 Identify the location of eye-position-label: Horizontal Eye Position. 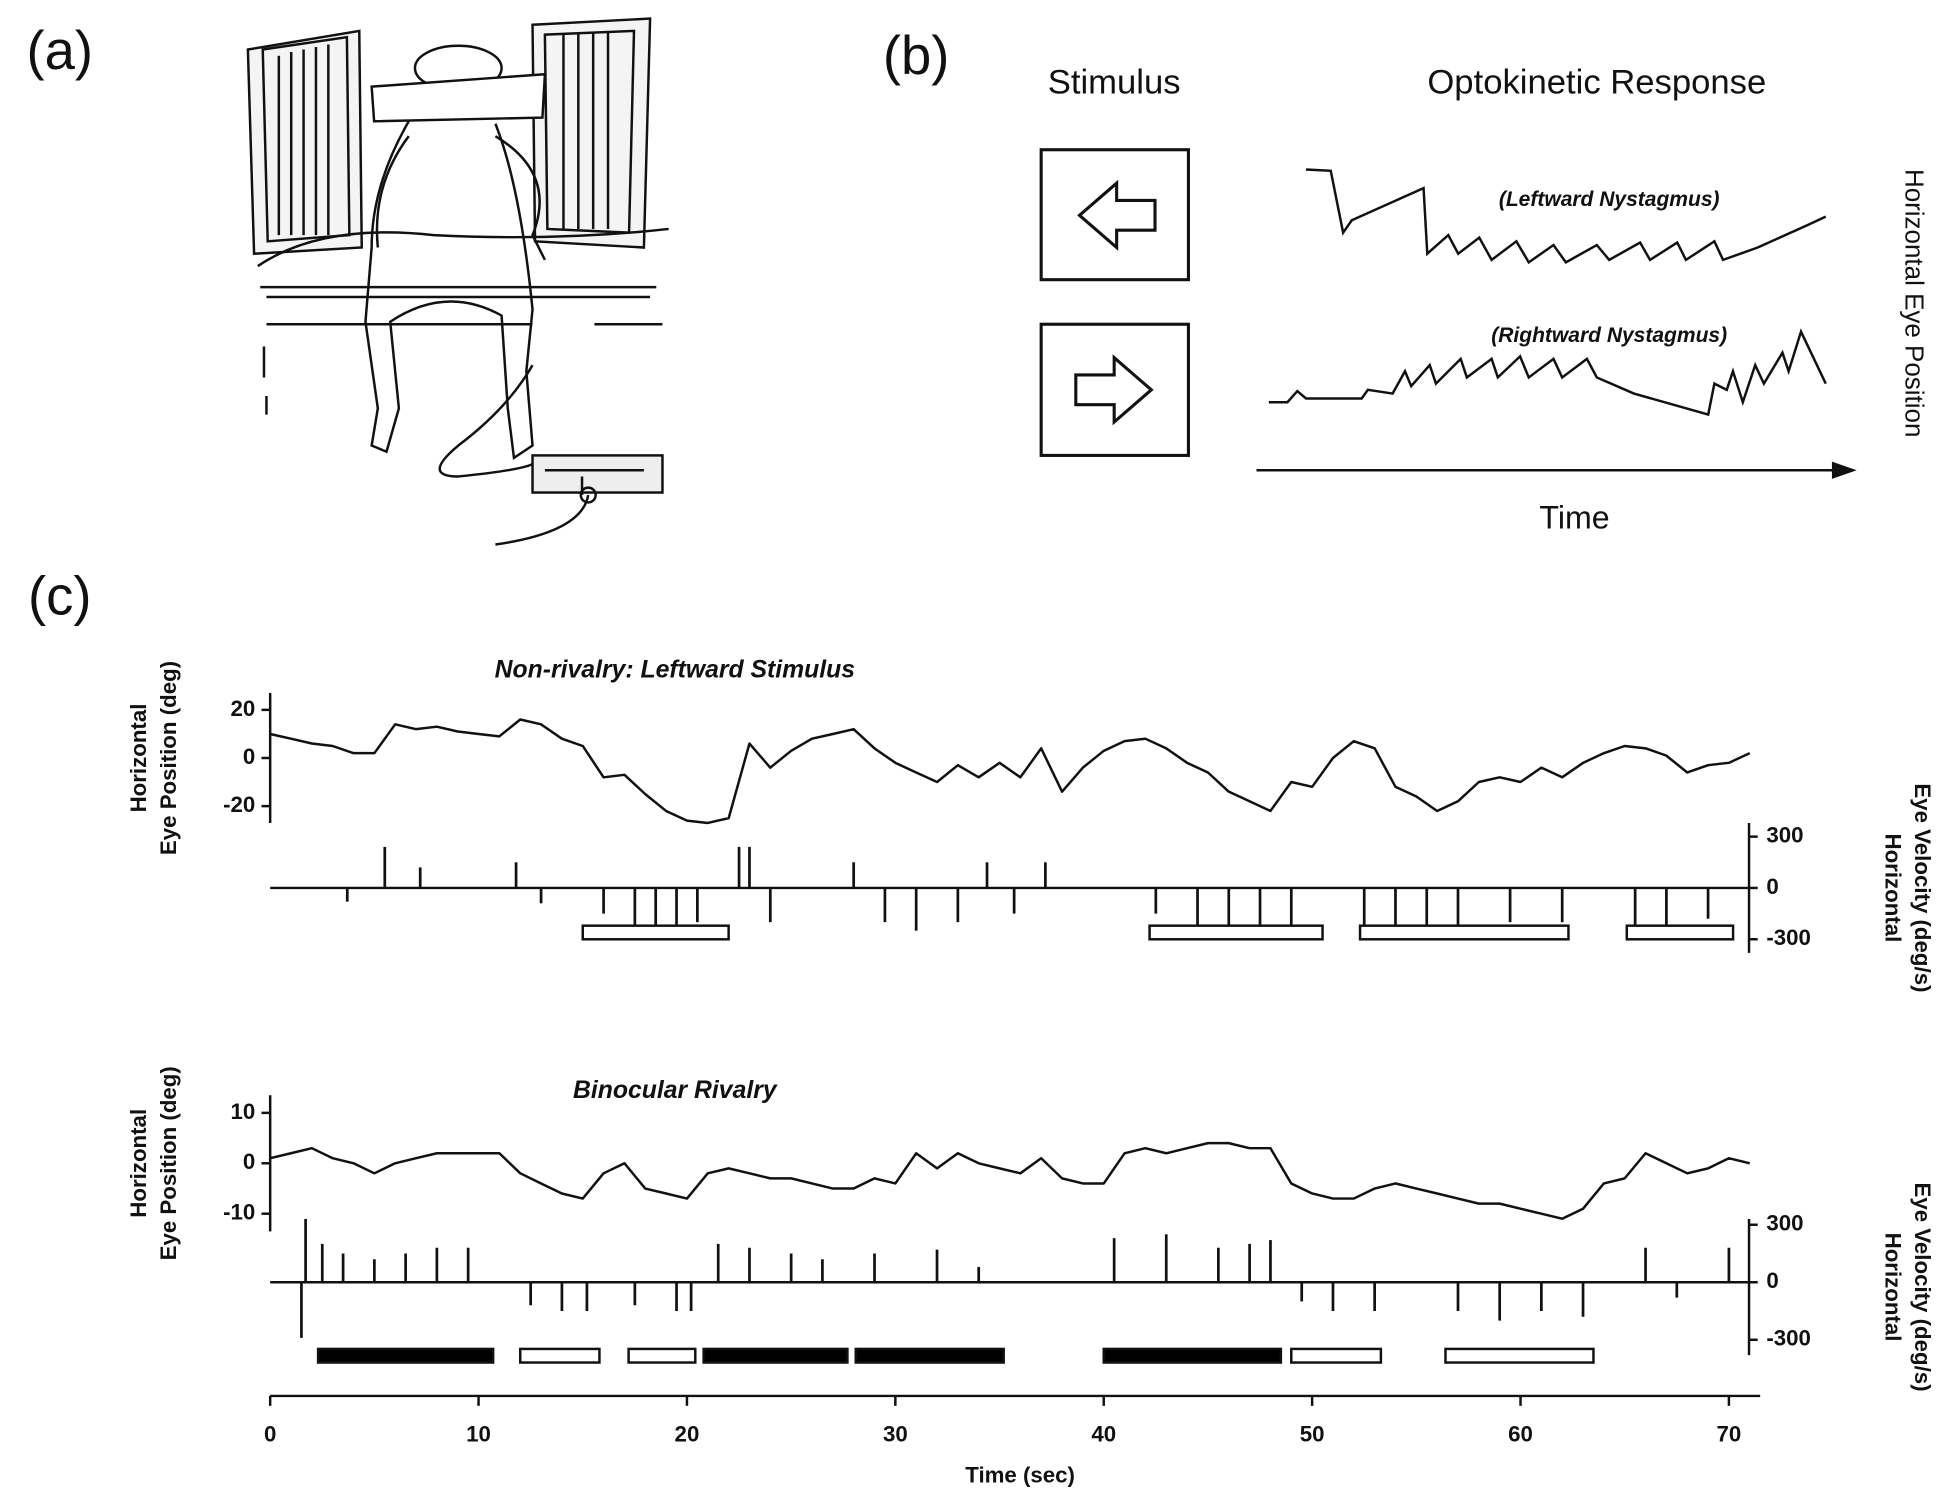
(1915, 303).